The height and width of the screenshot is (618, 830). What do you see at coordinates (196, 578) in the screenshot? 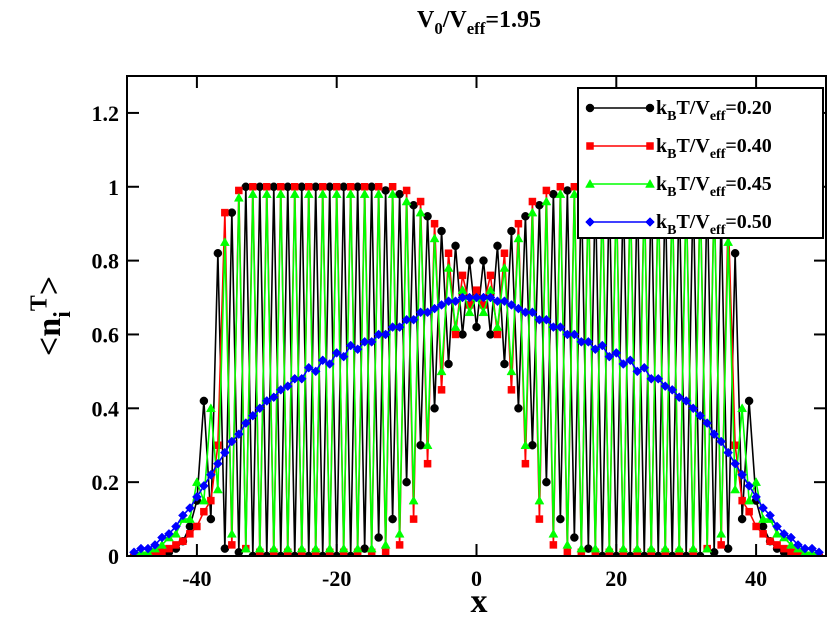
I see `x-tick-label: -40` at bounding box center [196, 578].